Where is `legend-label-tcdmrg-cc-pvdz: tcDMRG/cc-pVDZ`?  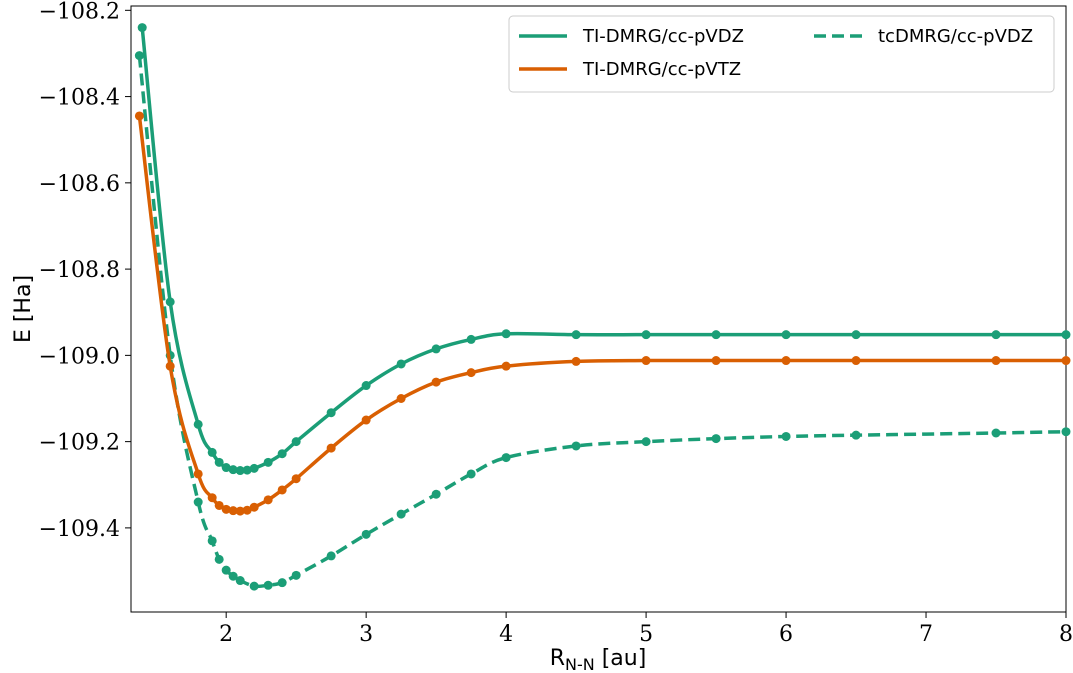
legend-label-tcdmrg-cc-pvdz: tcDMRG/cc-pVDZ is located at coordinates (955, 36).